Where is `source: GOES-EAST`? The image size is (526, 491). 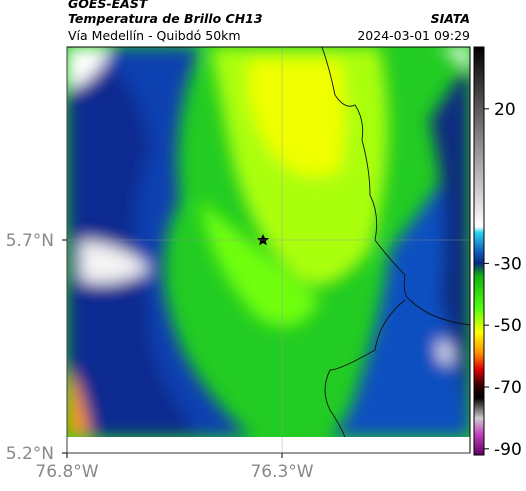 source: GOES-EAST is located at coordinates (108, 5).